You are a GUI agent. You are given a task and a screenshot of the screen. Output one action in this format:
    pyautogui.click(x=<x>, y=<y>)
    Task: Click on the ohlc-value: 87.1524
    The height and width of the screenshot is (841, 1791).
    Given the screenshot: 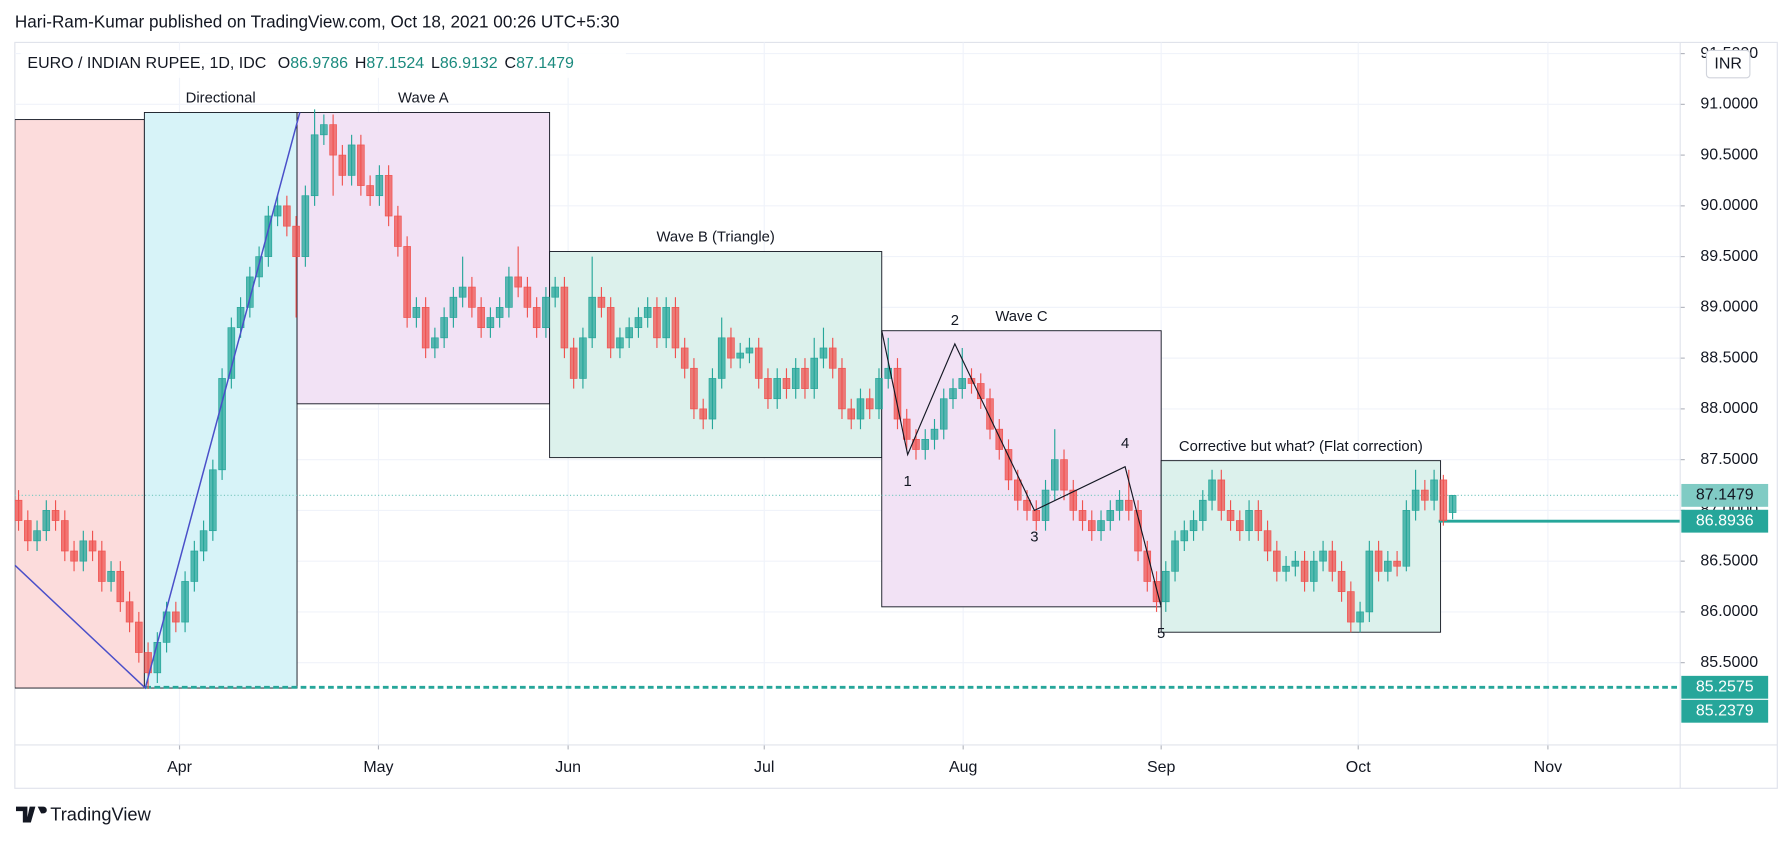 What is the action you would take?
    pyautogui.click(x=395, y=63)
    